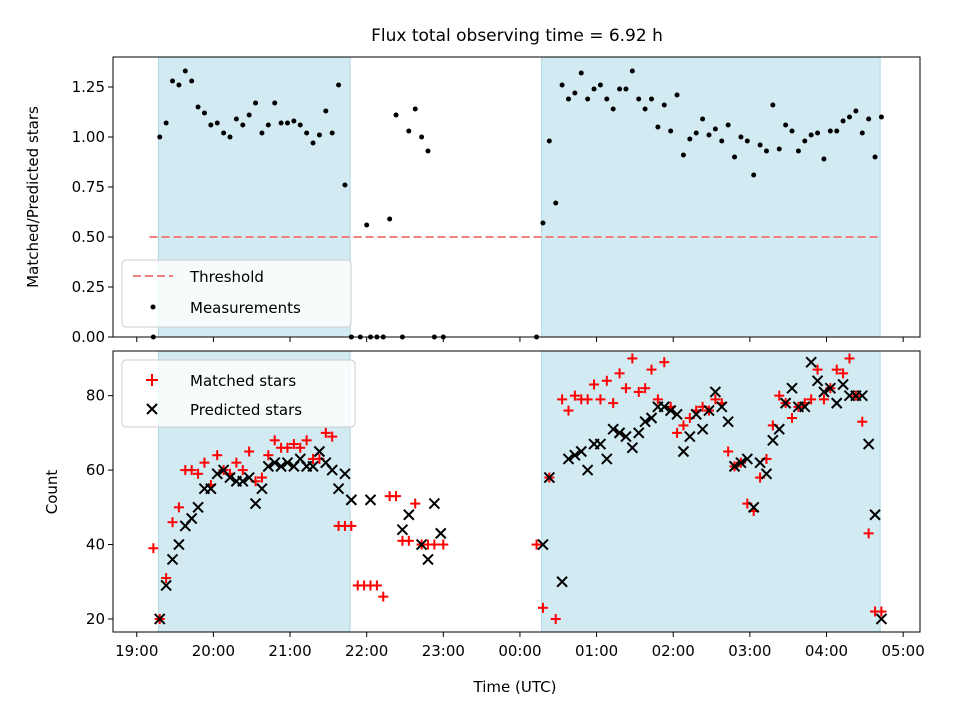 The width and height of the screenshot is (960, 720). I want to click on top-y-axis-label: Matched/Predicted stars, so click(33, 197).